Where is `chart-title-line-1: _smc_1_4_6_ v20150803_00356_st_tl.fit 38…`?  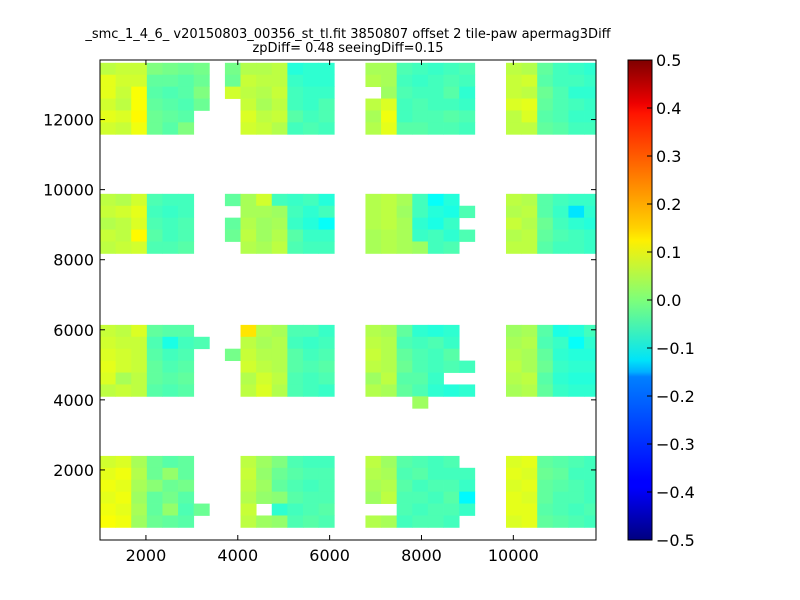
chart-title-line-1: _smc_1_4_6_ v20150803_00356_st_tl.fit 38… is located at coordinates (347, 34).